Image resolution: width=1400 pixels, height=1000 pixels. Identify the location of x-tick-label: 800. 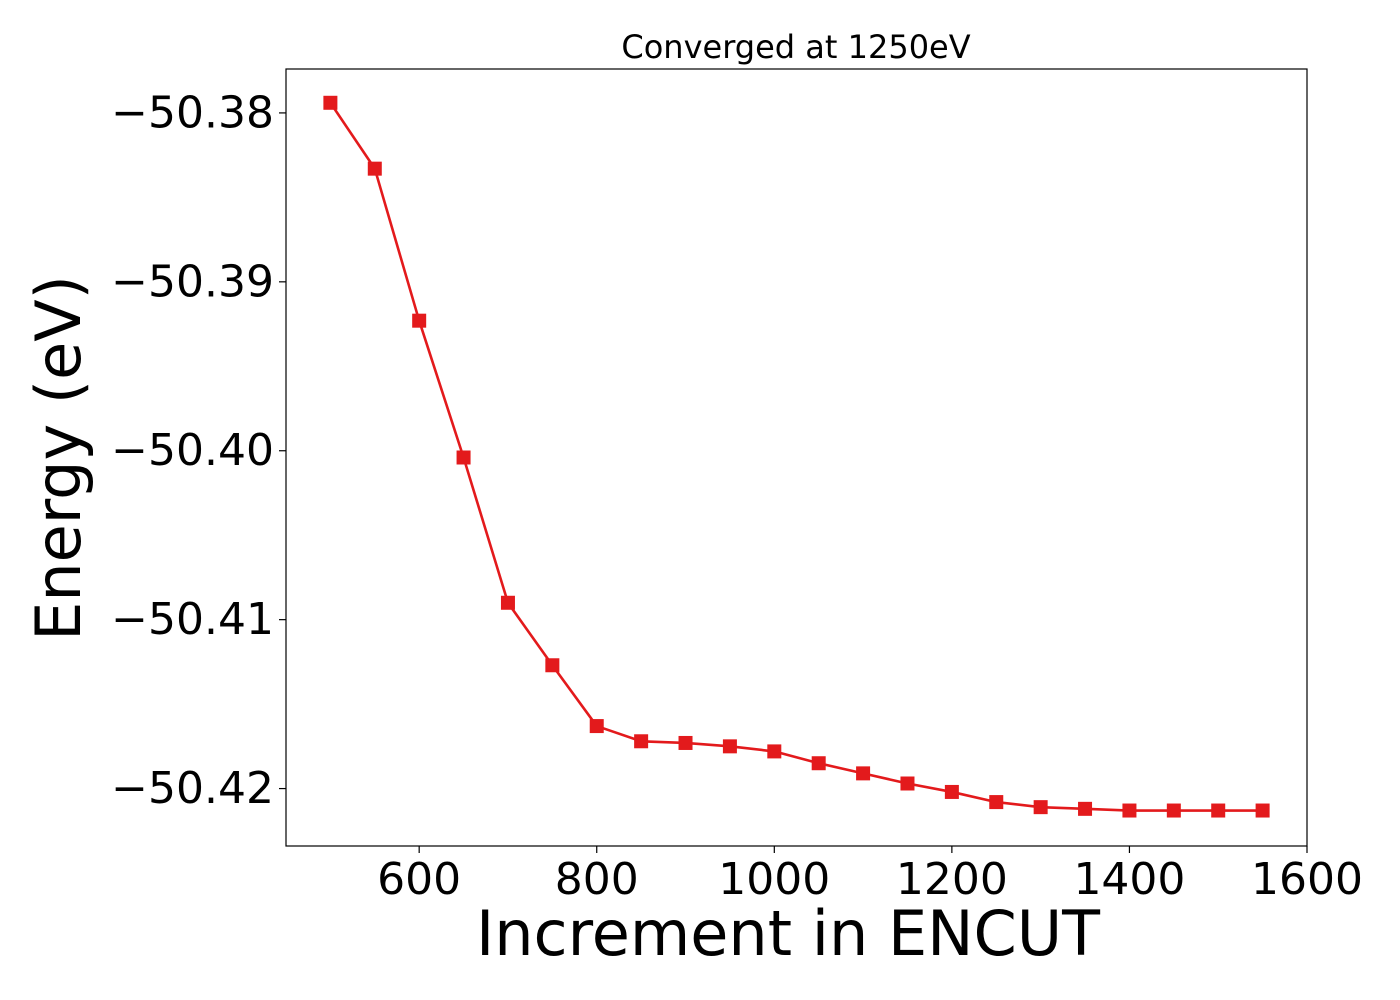
(597, 879).